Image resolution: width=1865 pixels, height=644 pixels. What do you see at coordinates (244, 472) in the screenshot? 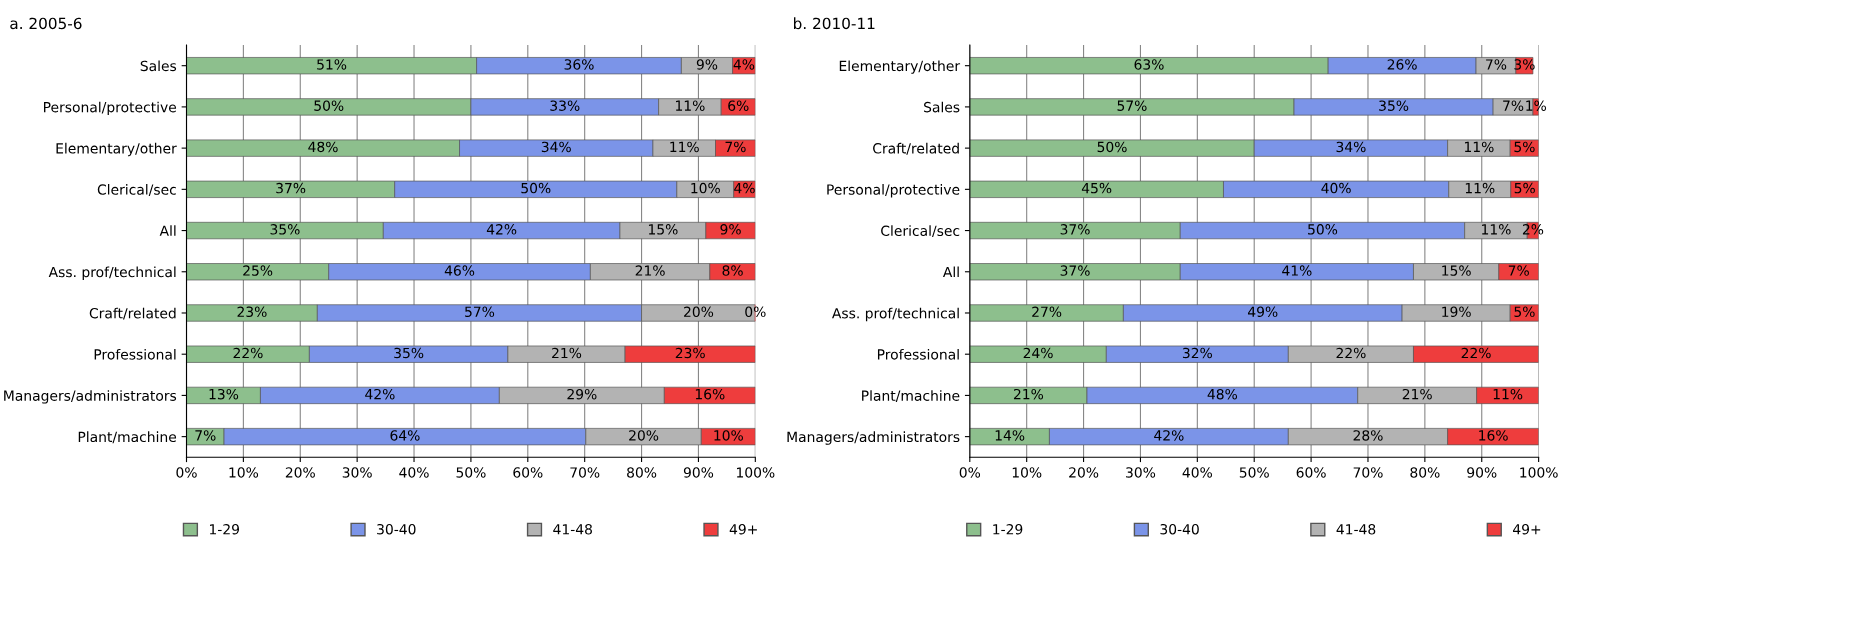
I see `x-tick-label: 10%` at bounding box center [244, 472].